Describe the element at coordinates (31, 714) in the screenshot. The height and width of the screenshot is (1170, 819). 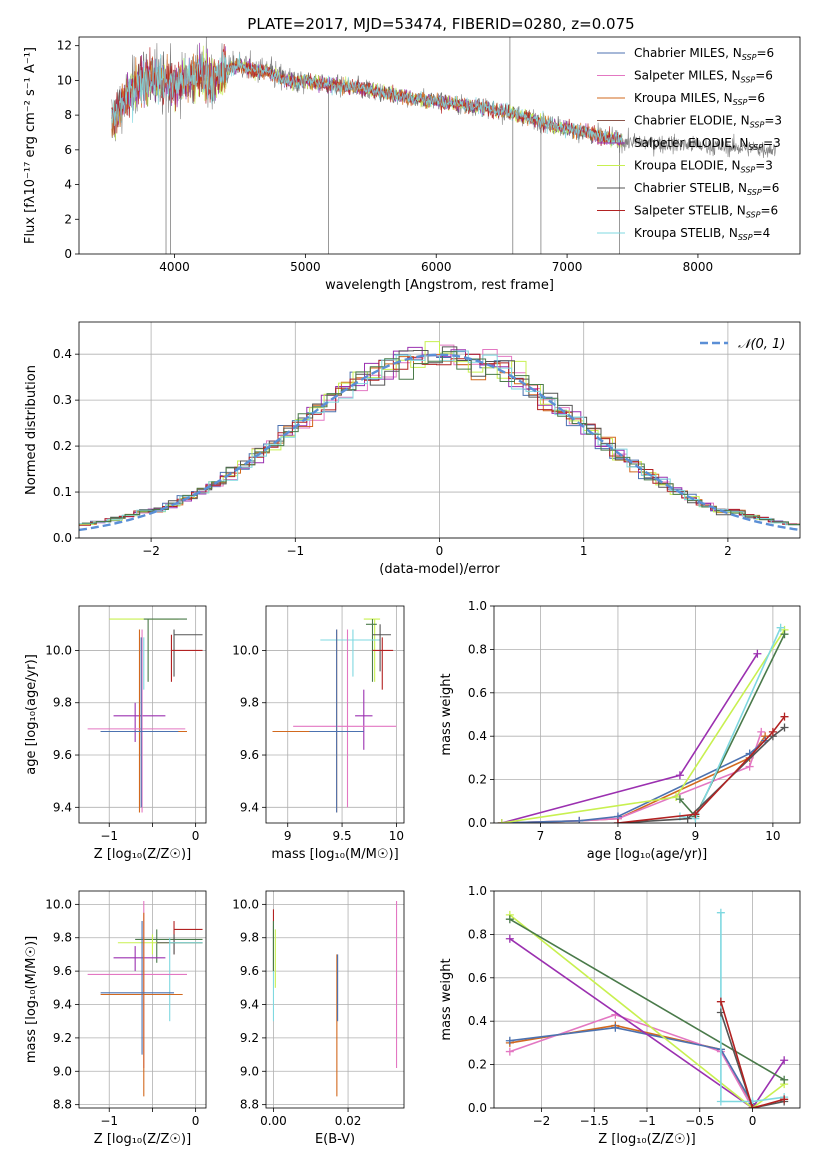
I see `axis-label-y: age [log₁₀(age/yr)]` at that location.